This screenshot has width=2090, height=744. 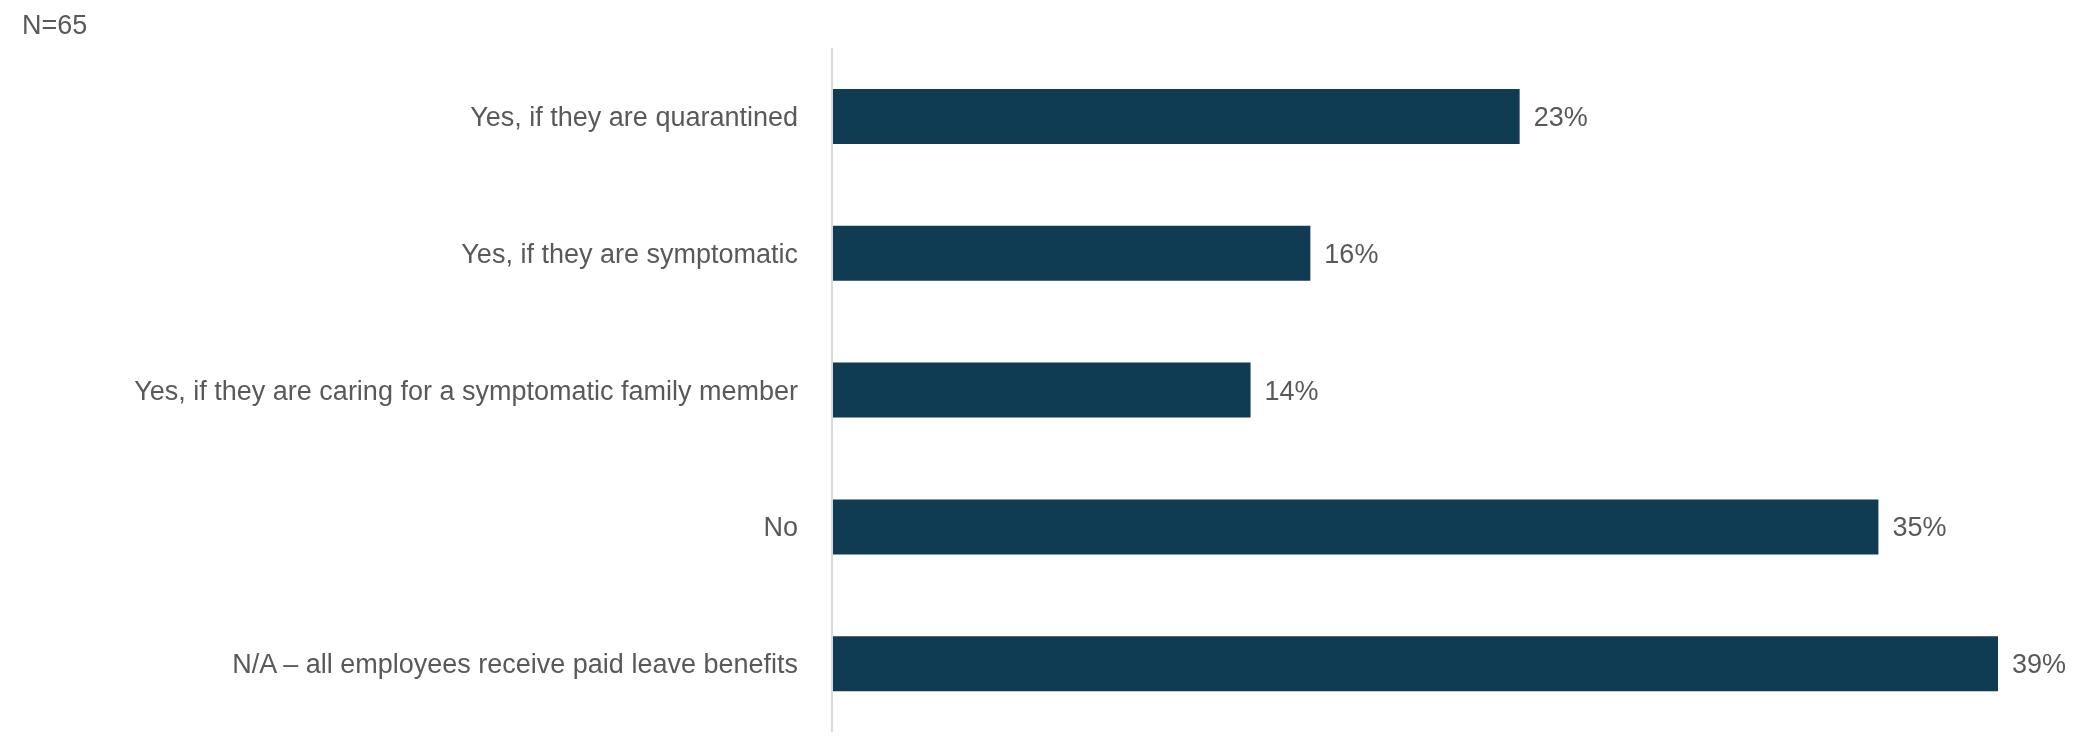 What do you see at coordinates (1560, 117) in the screenshot?
I see `data-label: 23%` at bounding box center [1560, 117].